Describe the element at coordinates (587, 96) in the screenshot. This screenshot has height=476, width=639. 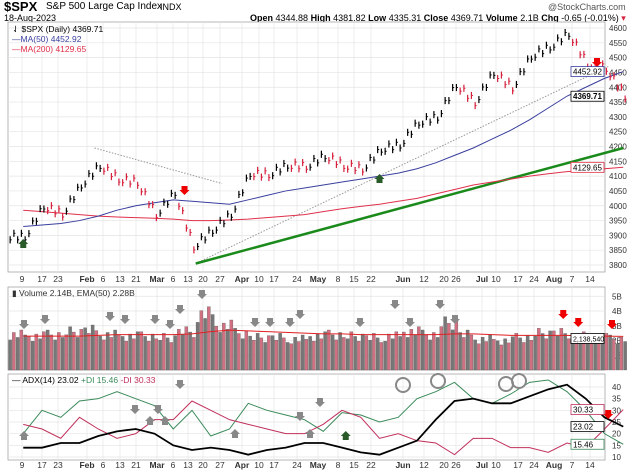
I see `close-tag: 4369.71` at that location.